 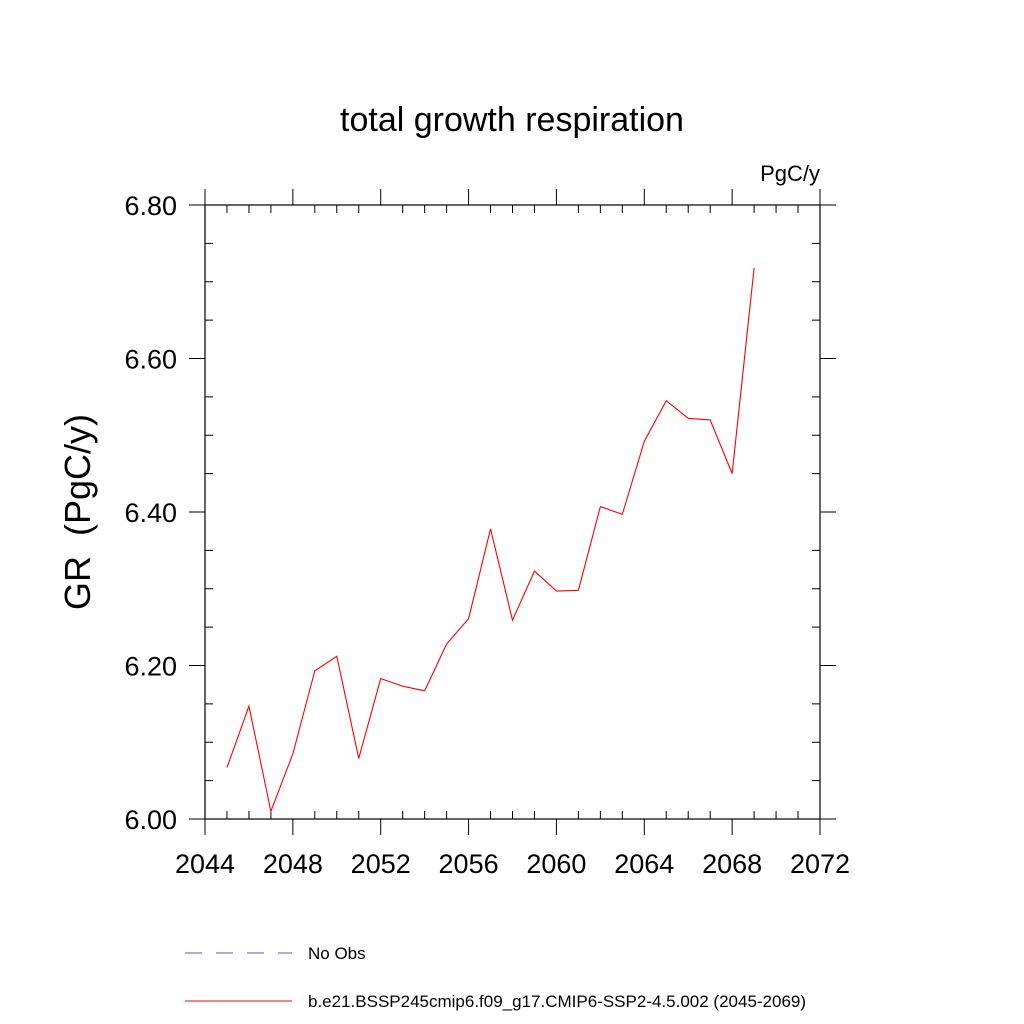 What do you see at coordinates (150, 206) in the screenshot?
I see `y-tick-label: 6.80` at bounding box center [150, 206].